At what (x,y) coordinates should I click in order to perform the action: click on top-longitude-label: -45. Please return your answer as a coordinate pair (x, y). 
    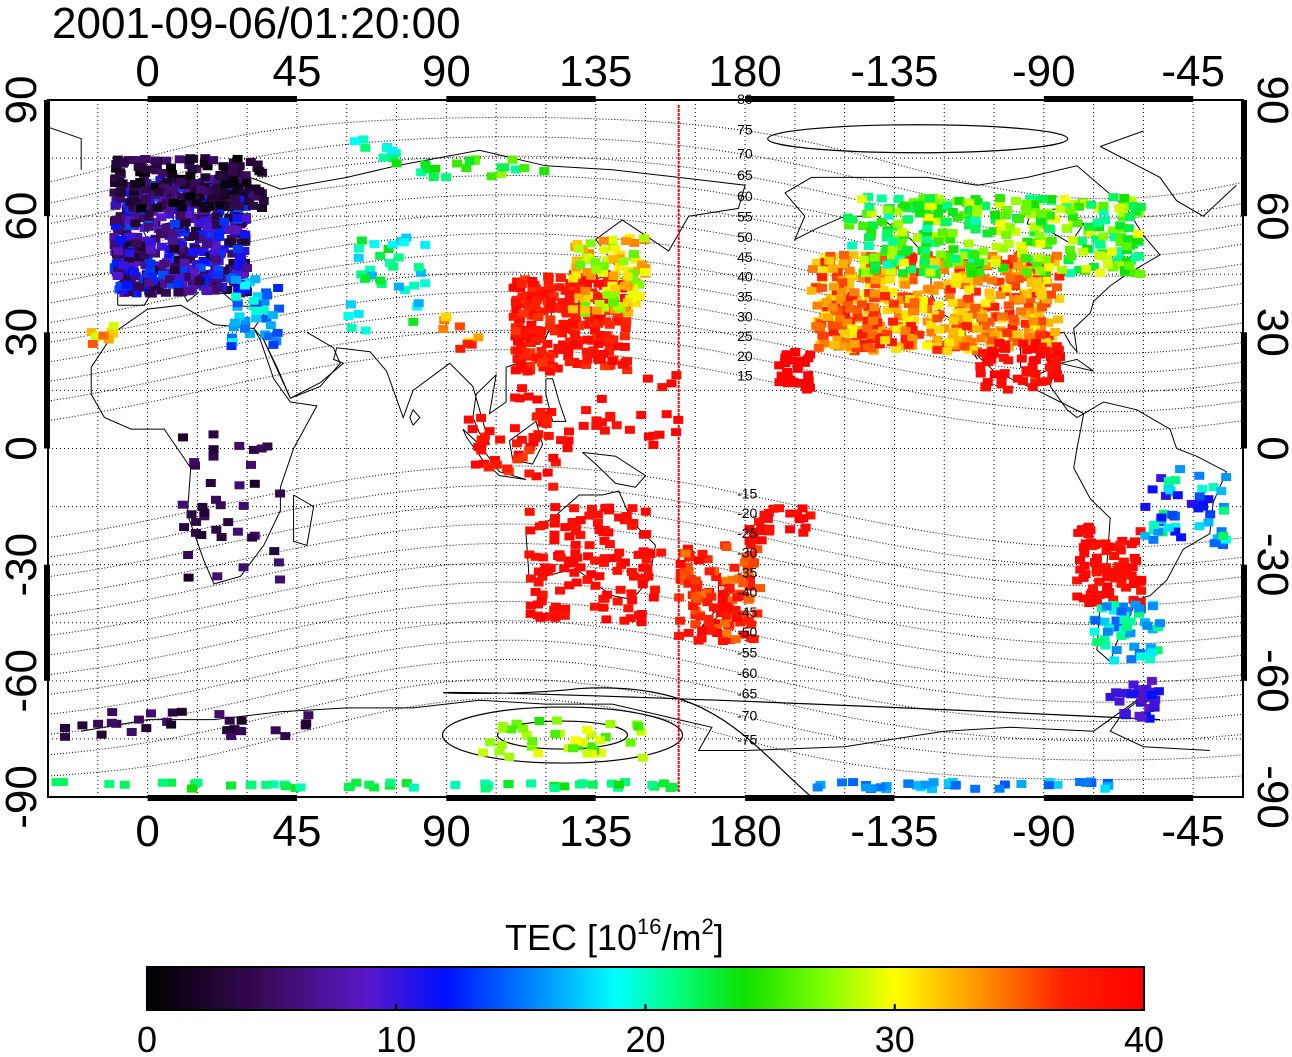
    Looking at the image, I should click on (1193, 71).